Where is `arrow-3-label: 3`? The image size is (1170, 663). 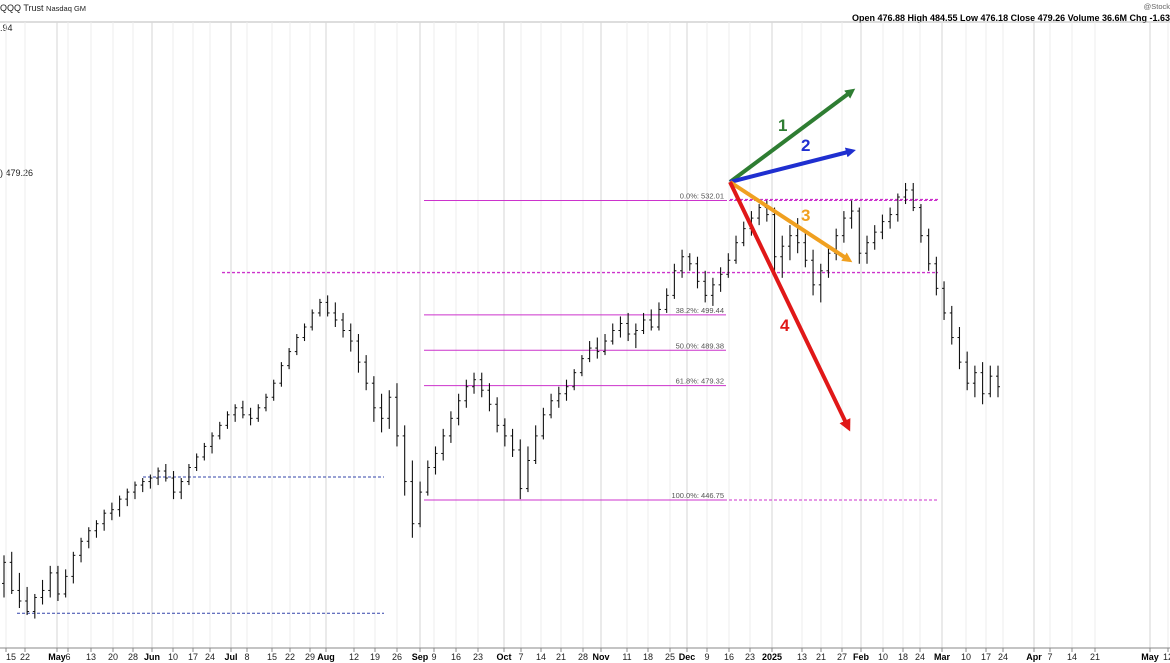 arrow-3-label: 3 is located at coordinates (805, 215).